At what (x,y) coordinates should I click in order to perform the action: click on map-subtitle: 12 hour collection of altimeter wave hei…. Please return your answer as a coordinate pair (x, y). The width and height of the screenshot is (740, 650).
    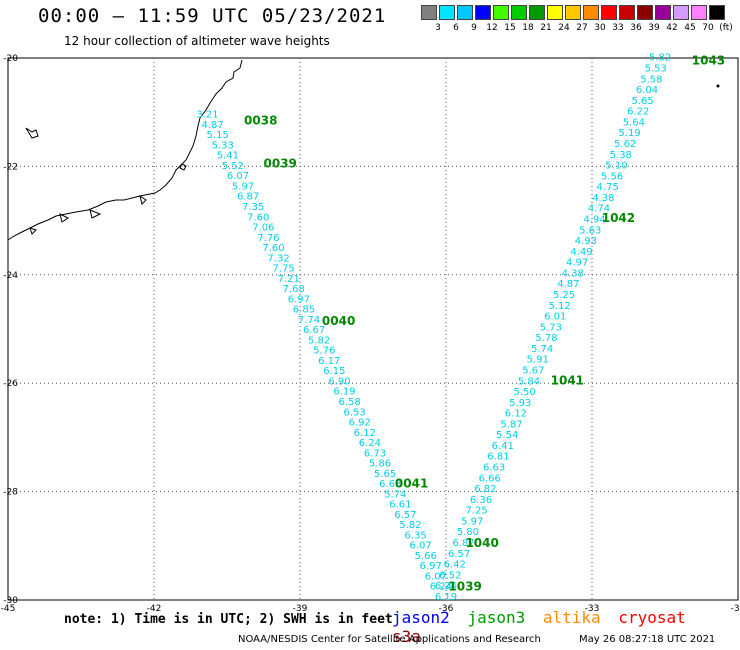
    Looking at the image, I should click on (197, 41).